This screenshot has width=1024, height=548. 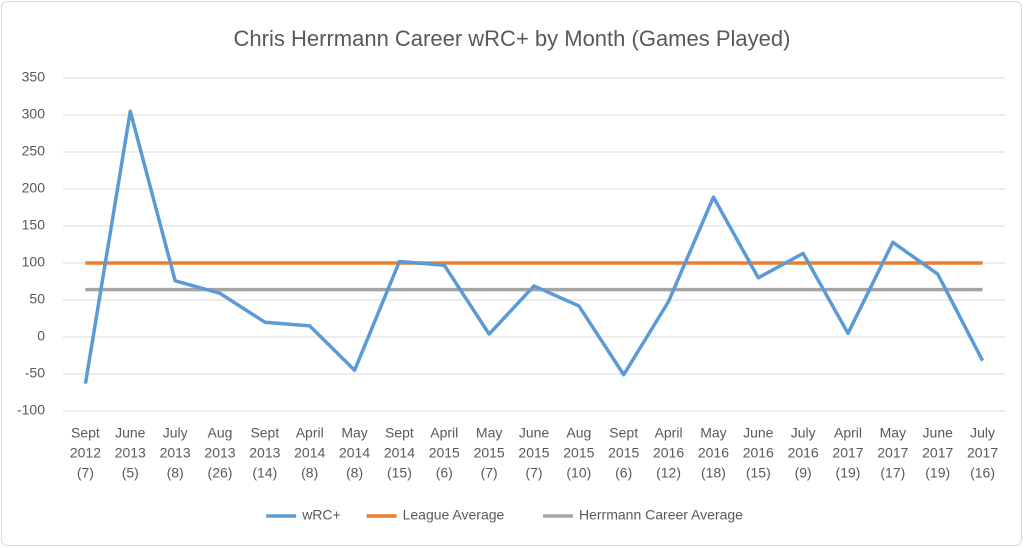 What do you see at coordinates (34, 114) in the screenshot?
I see `y-tick-label: 300` at bounding box center [34, 114].